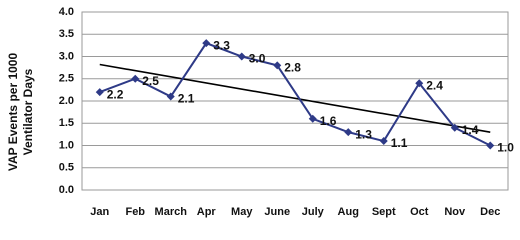 This screenshot has width=520, height=240. I want to click on x-tick-label: Oct, so click(419, 212).